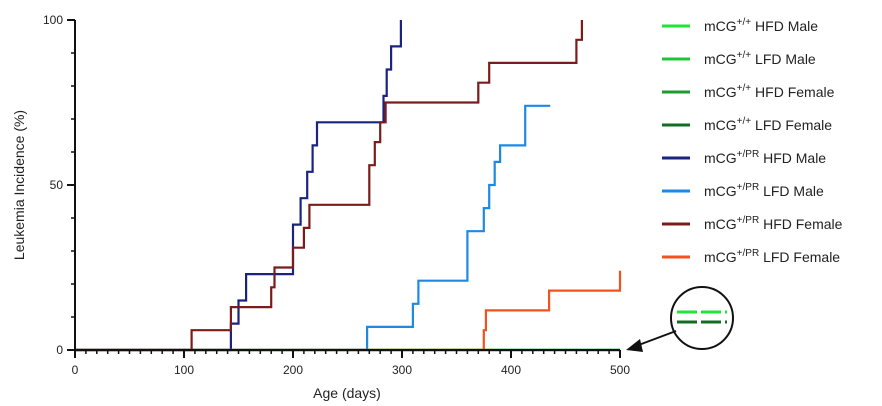 Image resolution: width=882 pixels, height=406 pixels. What do you see at coordinates (511, 370) in the screenshot?
I see `x-tick-label: 400` at bounding box center [511, 370].